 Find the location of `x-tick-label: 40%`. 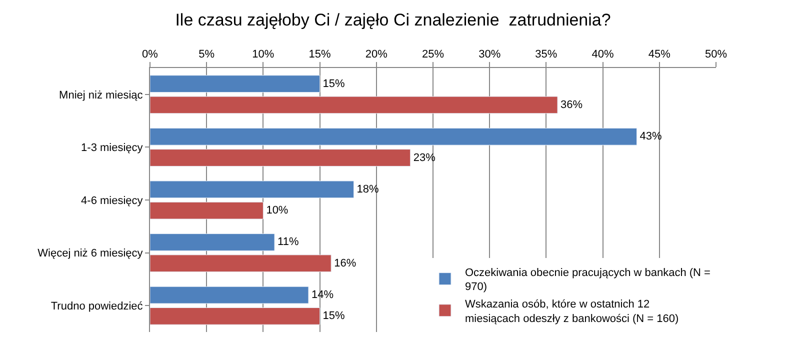

x-tick-label: 40% is located at coordinates (603, 54).